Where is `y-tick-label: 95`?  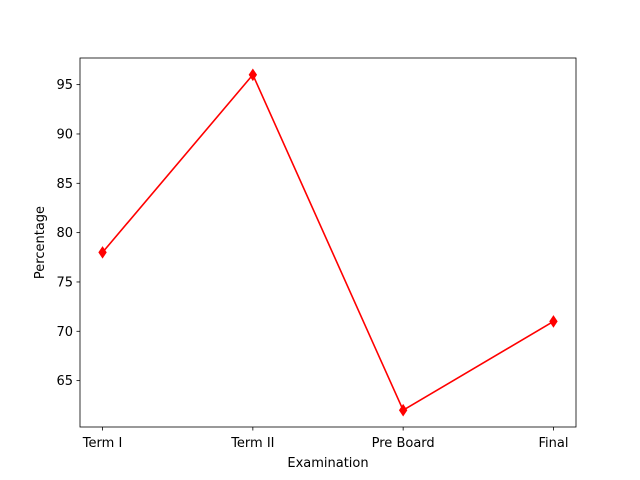 y-tick-label: 95 is located at coordinates (64, 85).